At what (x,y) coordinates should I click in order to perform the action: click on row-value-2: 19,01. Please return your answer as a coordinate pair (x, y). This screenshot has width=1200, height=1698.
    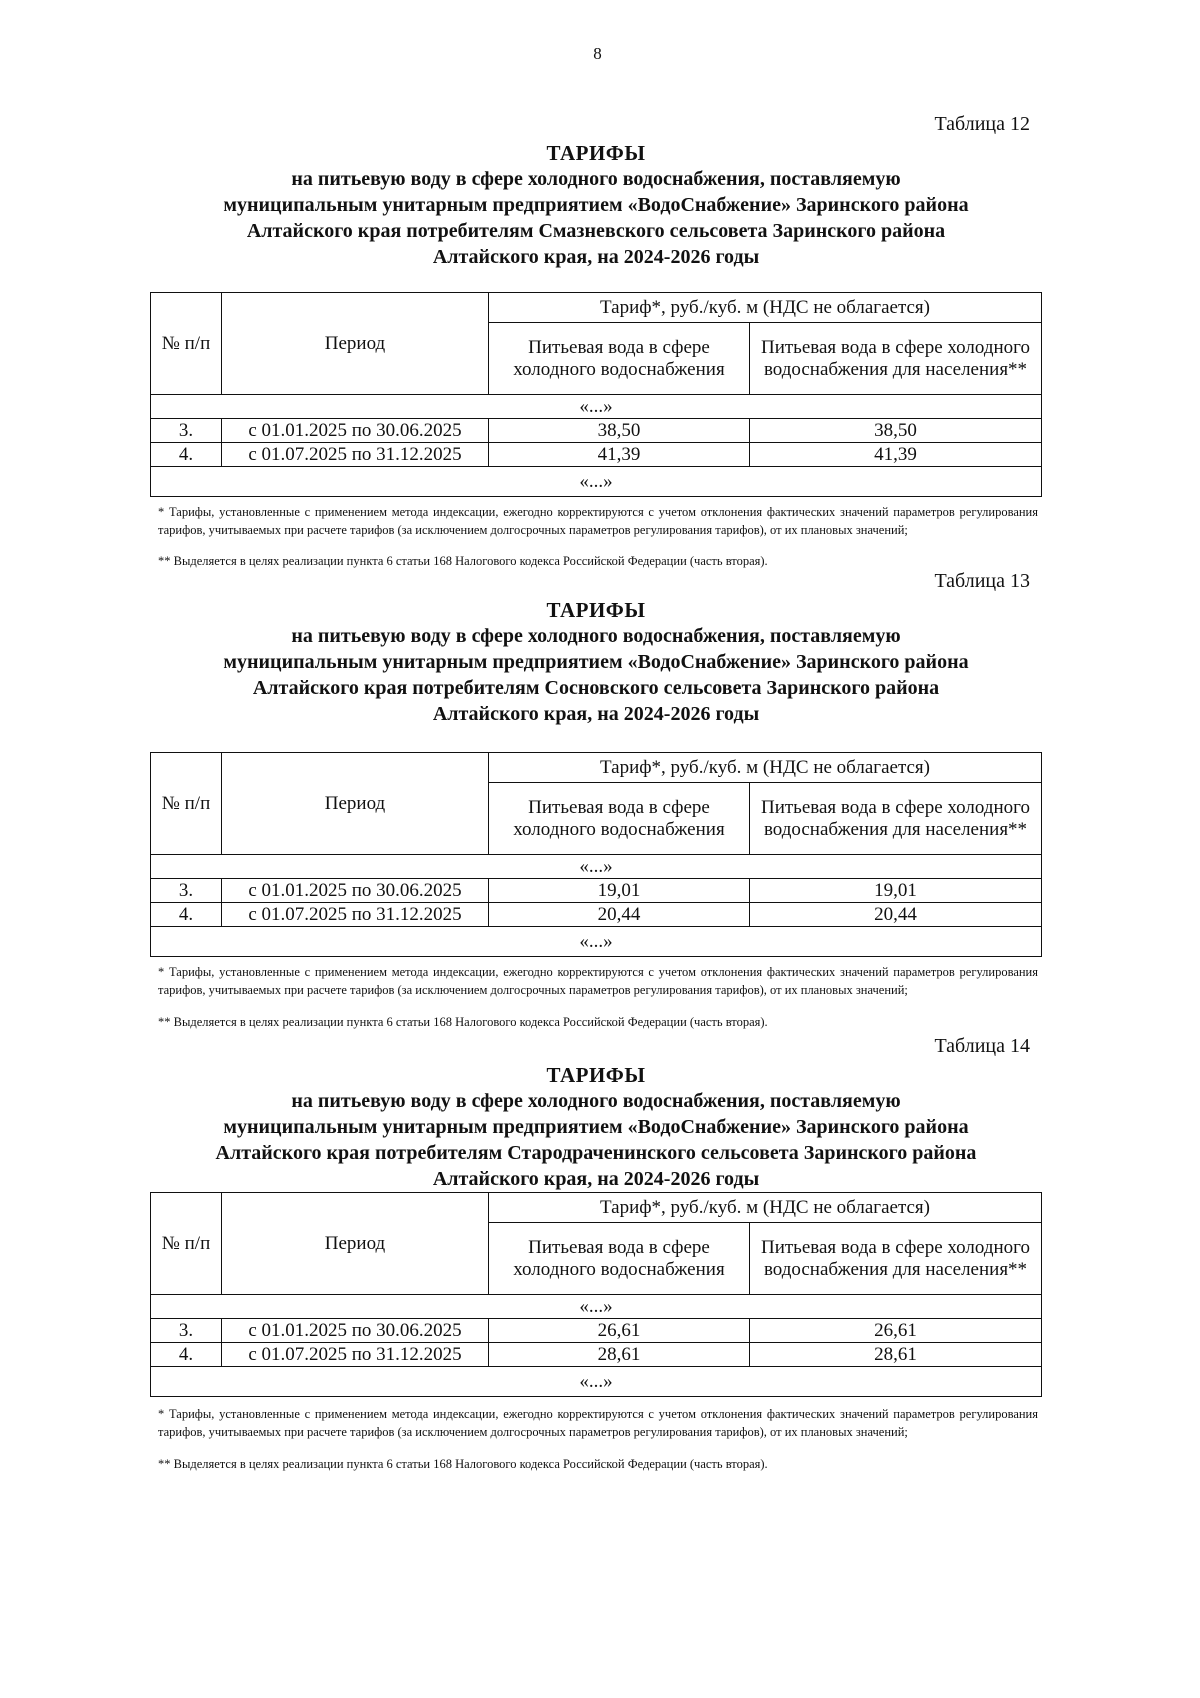
    Looking at the image, I should click on (895, 890).